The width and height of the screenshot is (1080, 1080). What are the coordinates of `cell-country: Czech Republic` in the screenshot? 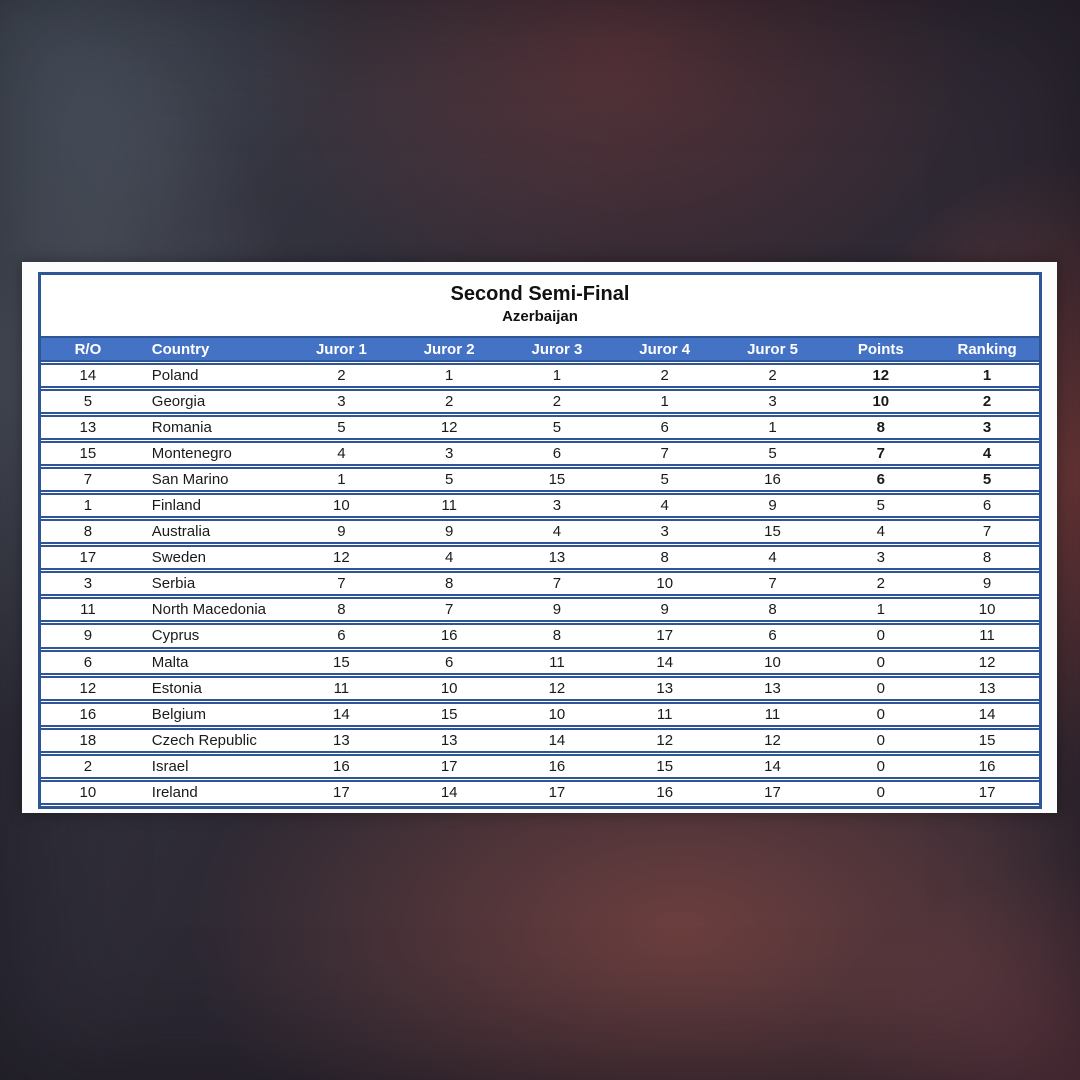 It's located at (211, 740).